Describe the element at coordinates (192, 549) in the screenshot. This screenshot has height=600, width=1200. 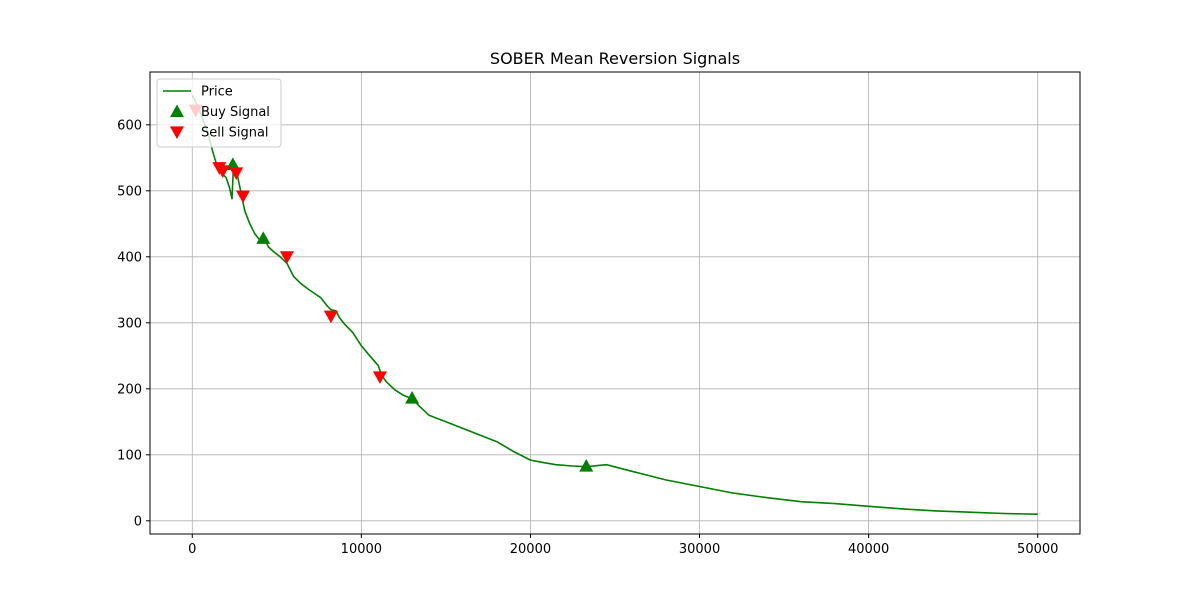
I see `x-tick-label: 0` at that location.